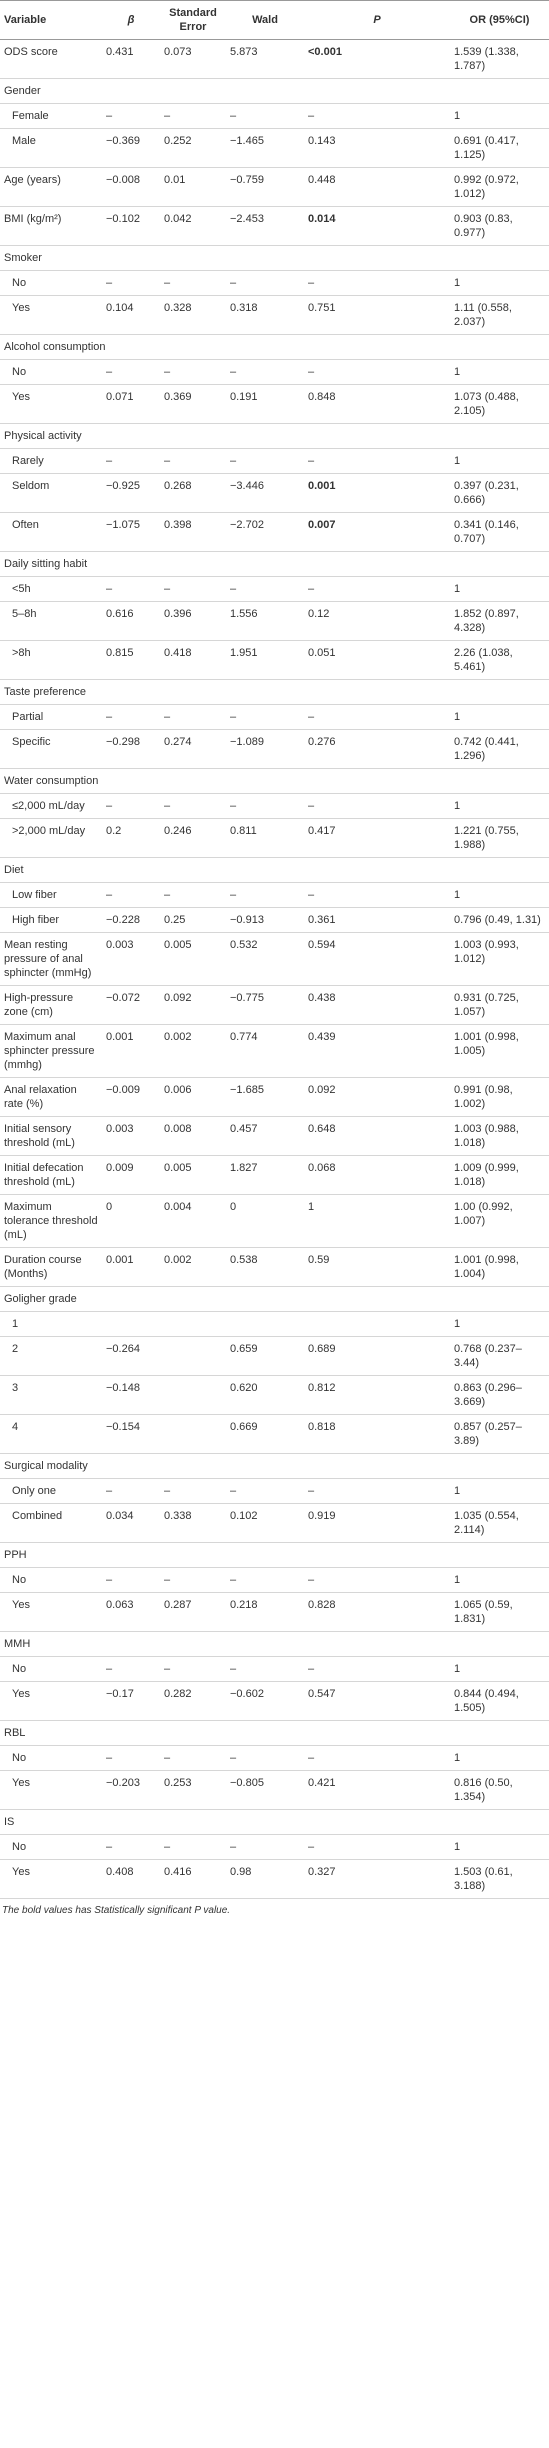  I want to click on value-cell: 0.991 (0.98, 1.002), so click(499, 1097).